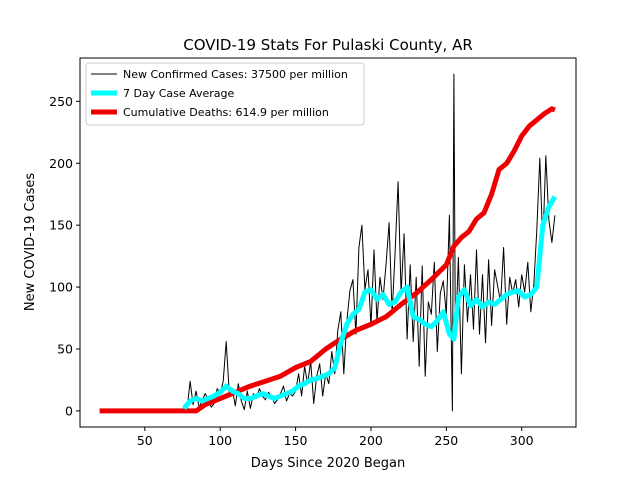  What do you see at coordinates (220, 440) in the screenshot?
I see `x-tick-label: 100` at bounding box center [220, 440].